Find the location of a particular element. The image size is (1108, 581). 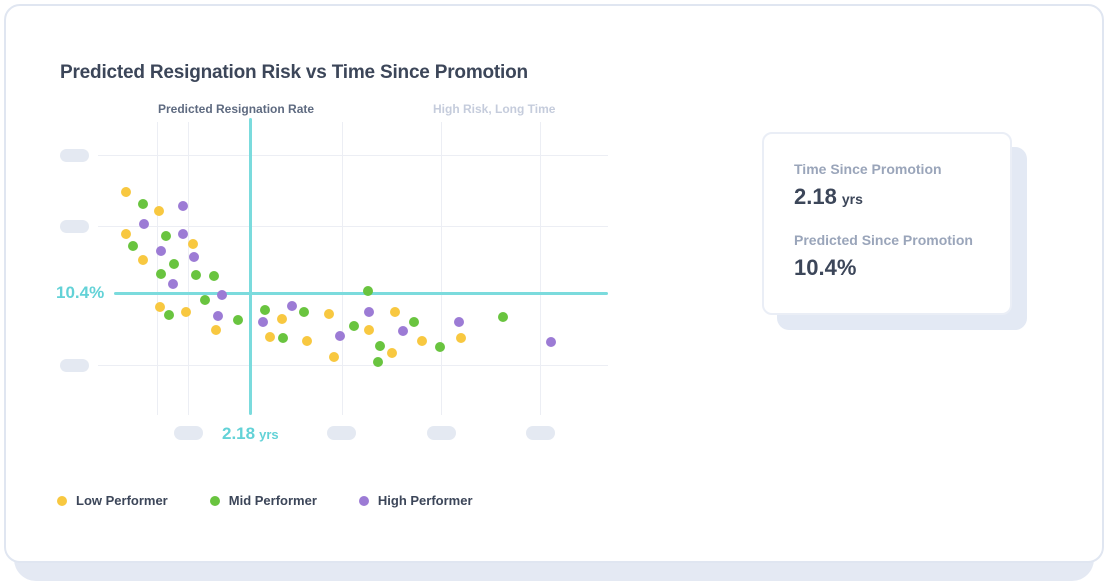

x-crosshair-value: 2.18 yrs is located at coordinates (250, 434).